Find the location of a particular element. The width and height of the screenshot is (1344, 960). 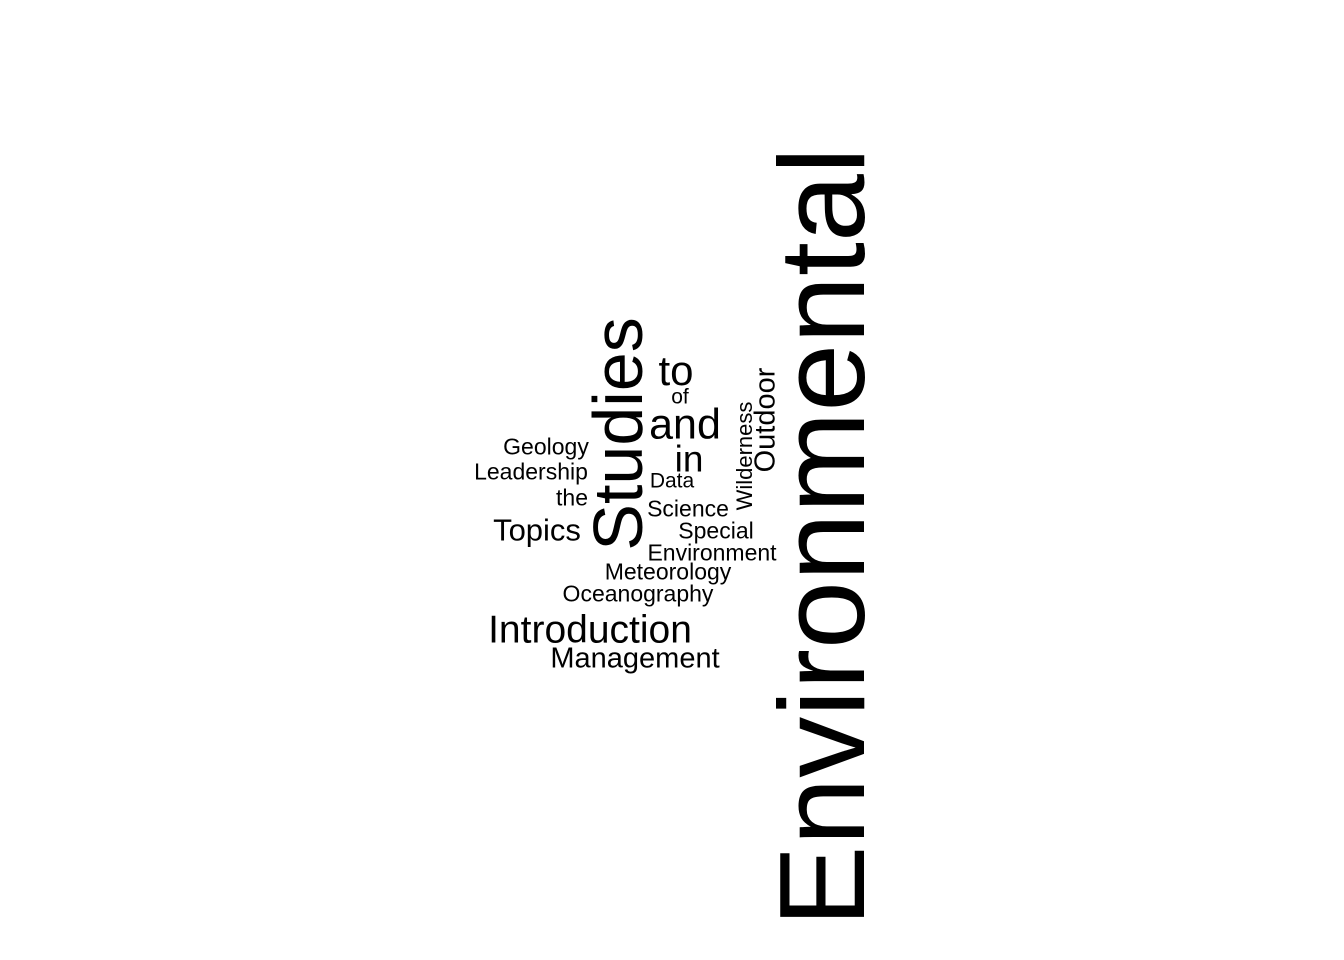

word-management: Management is located at coordinates (635, 658).